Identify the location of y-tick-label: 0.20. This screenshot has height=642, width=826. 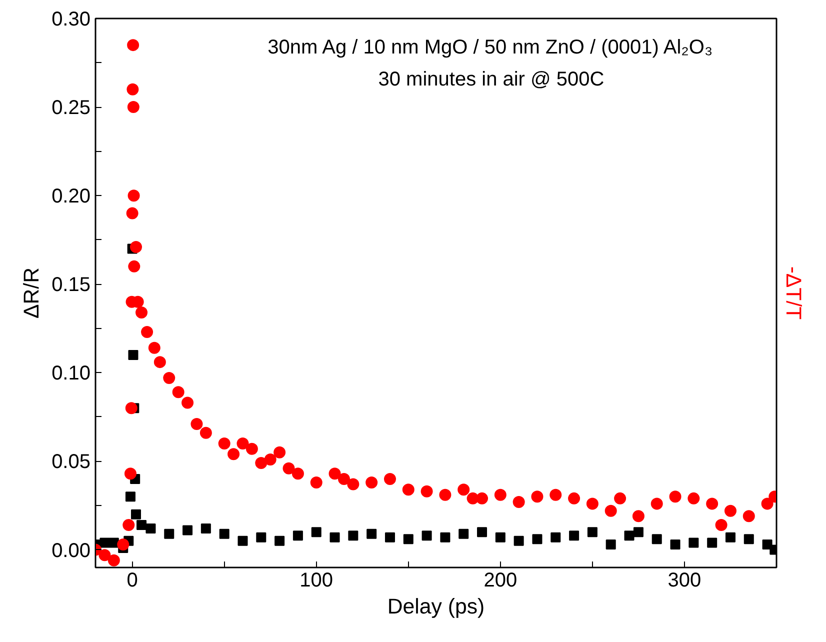
(71, 197).